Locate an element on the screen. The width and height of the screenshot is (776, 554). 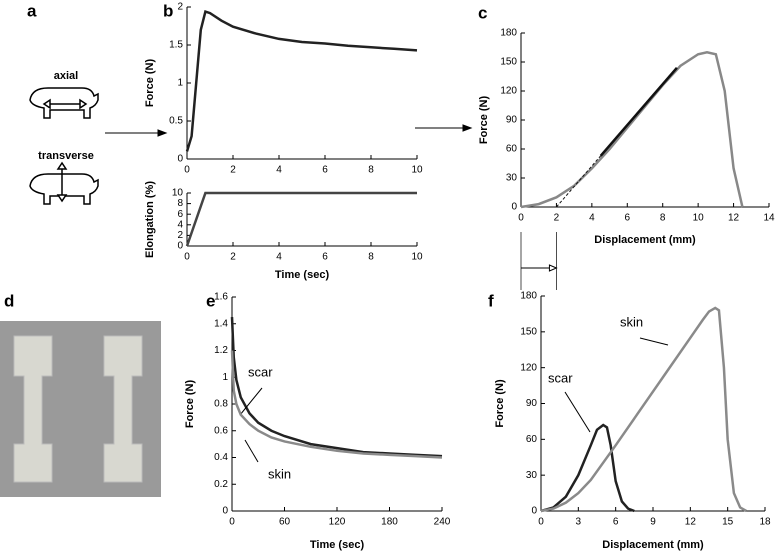
x-tick-label: 15 is located at coordinates (728, 522).